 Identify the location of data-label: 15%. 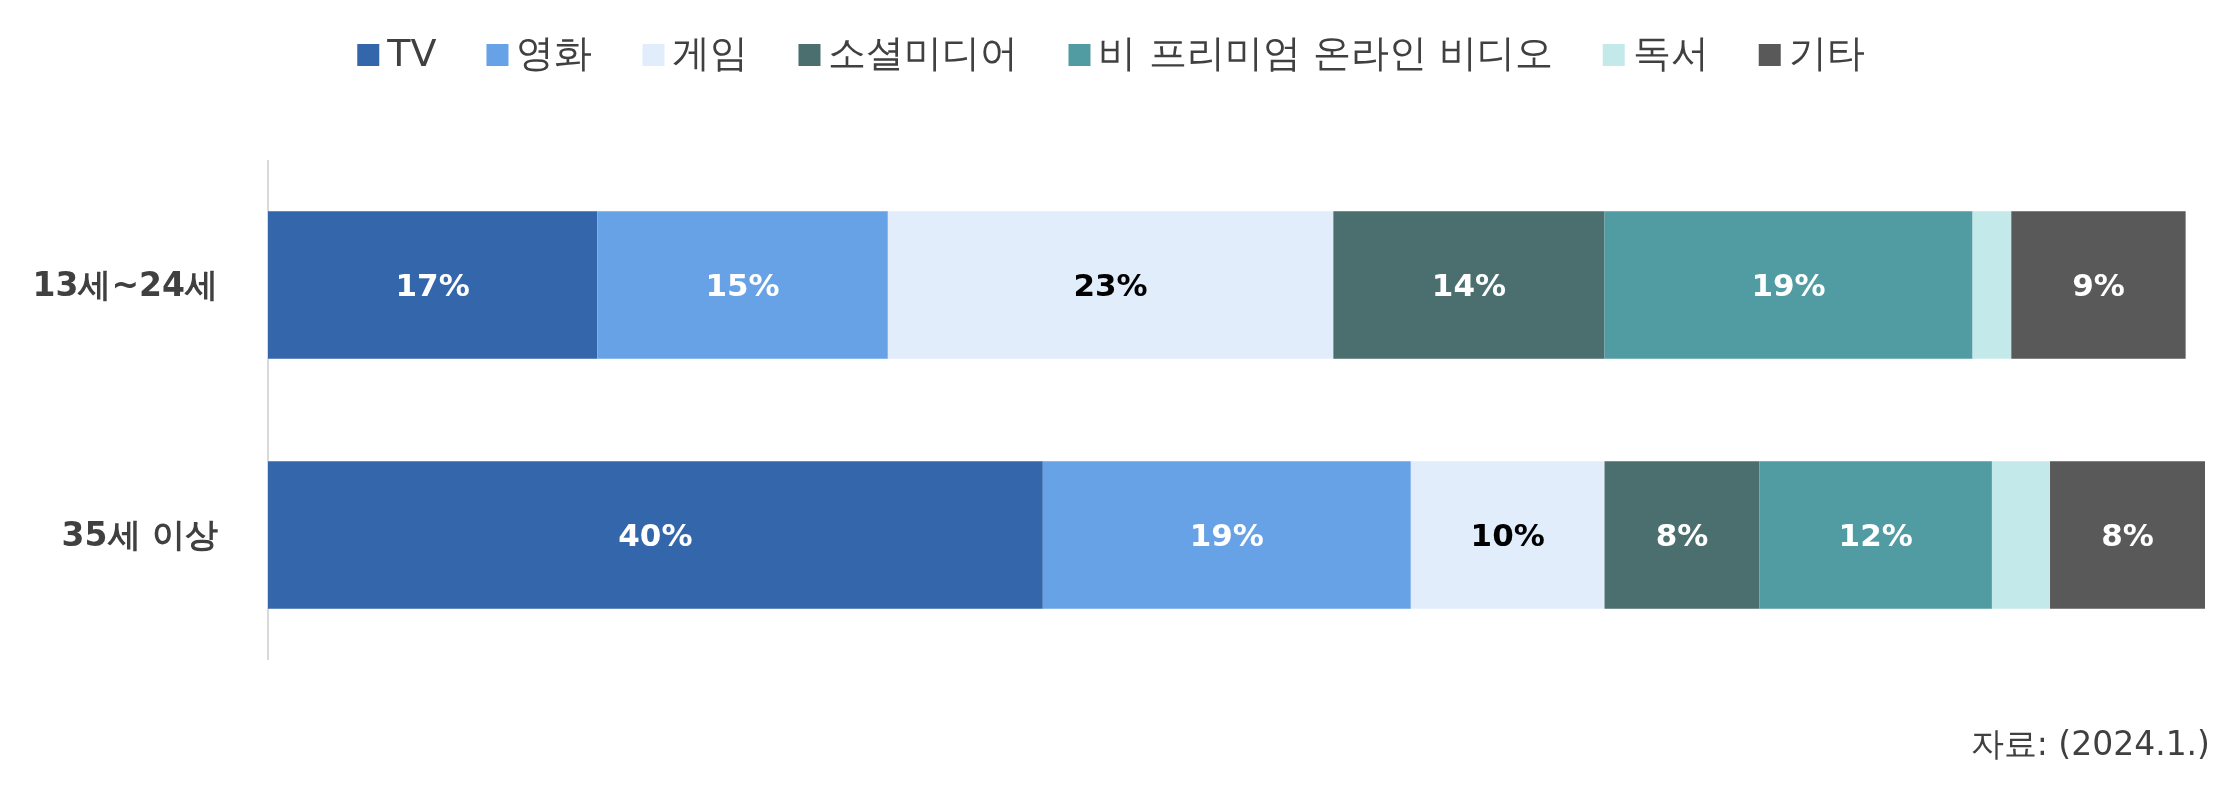
(742, 285).